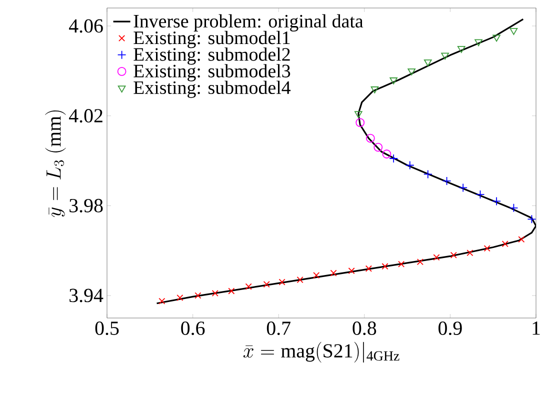  I want to click on legend-label: Existing: submodel1, so click(212, 39).